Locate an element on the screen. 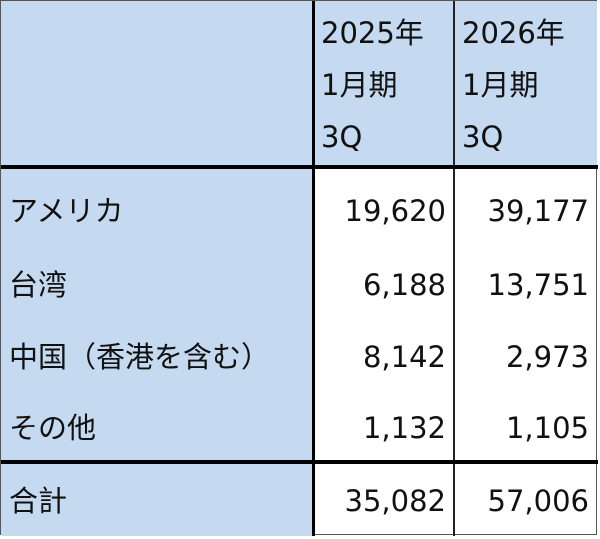 This screenshot has width=600, height=539. row-label-taiwan: 台湾 is located at coordinates (38, 285).